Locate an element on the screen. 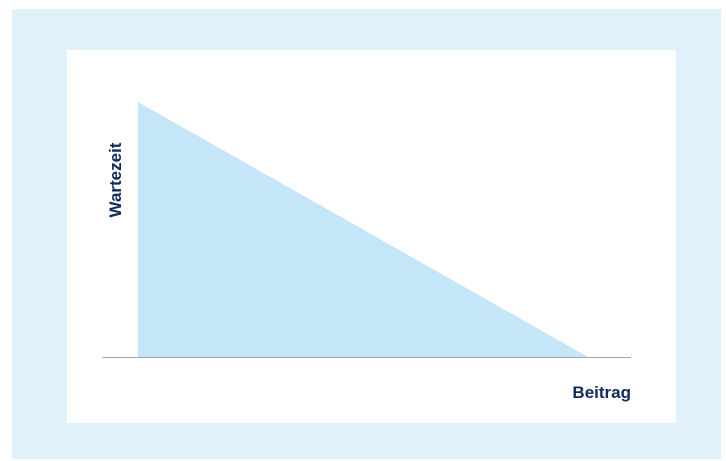  y-axis-label: Wartezeit is located at coordinates (115, 179).